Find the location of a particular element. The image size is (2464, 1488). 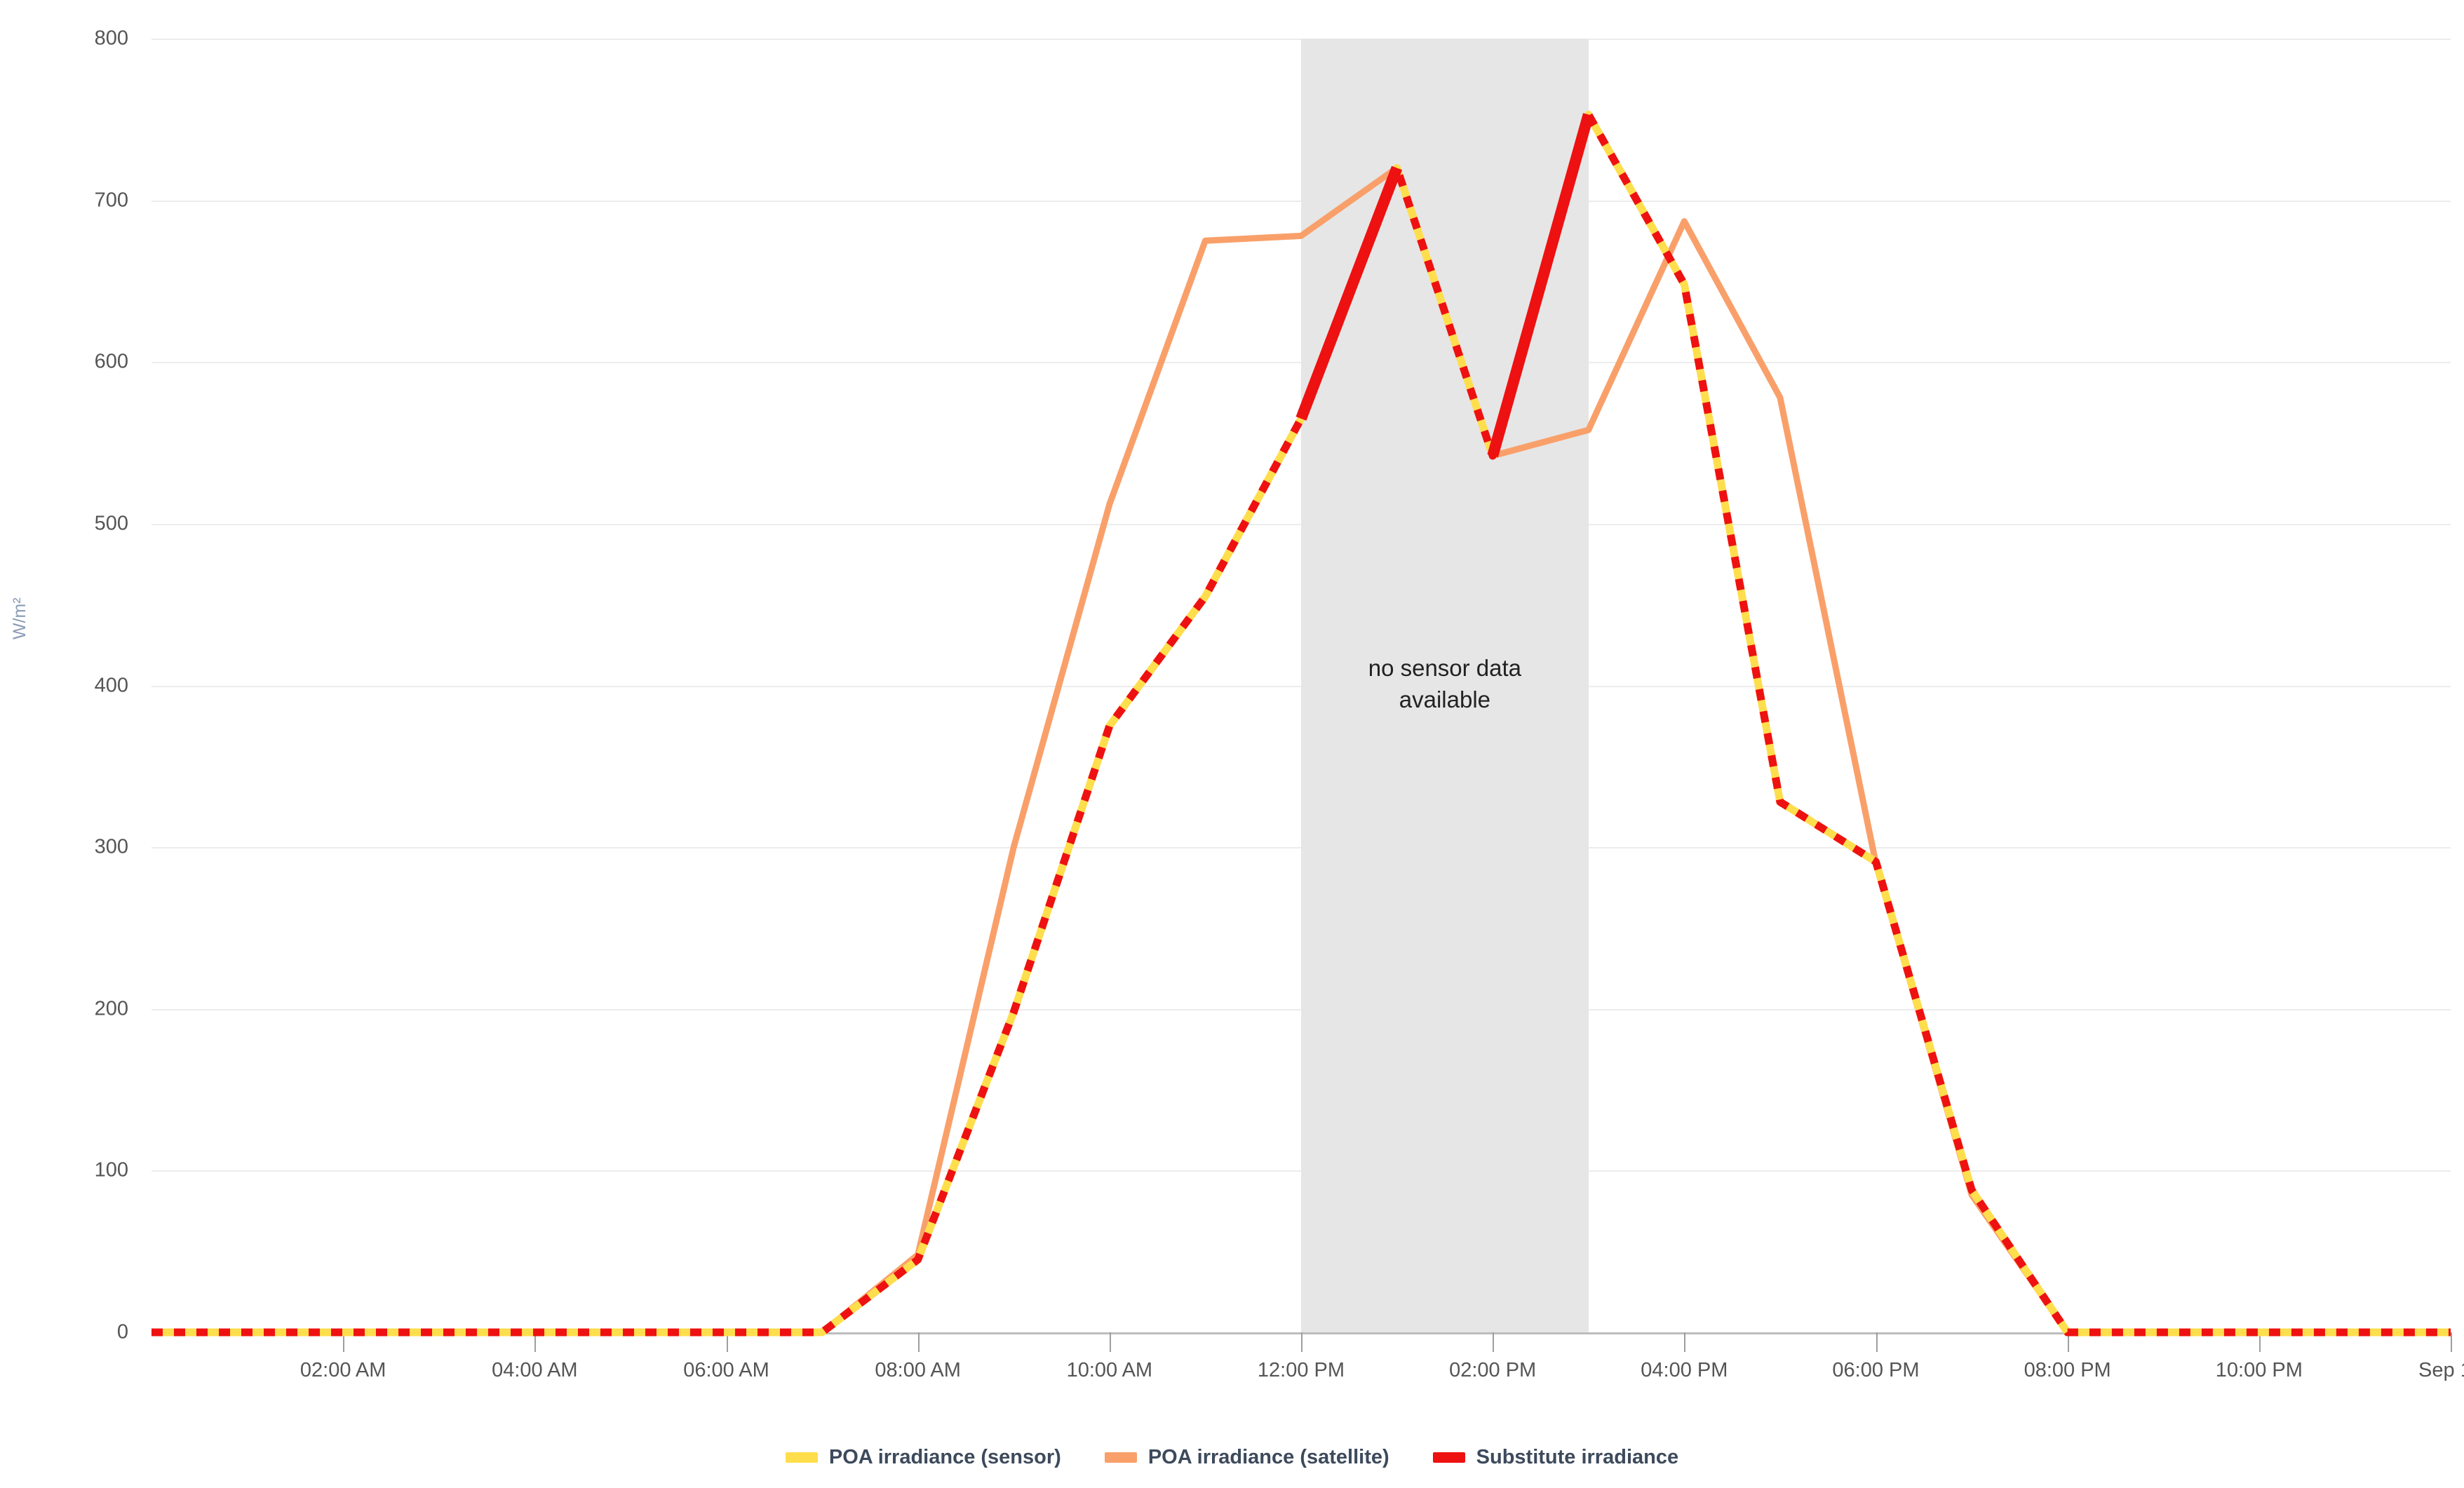

y-tick-label-600: 600 is located at coordinates (111, 361).